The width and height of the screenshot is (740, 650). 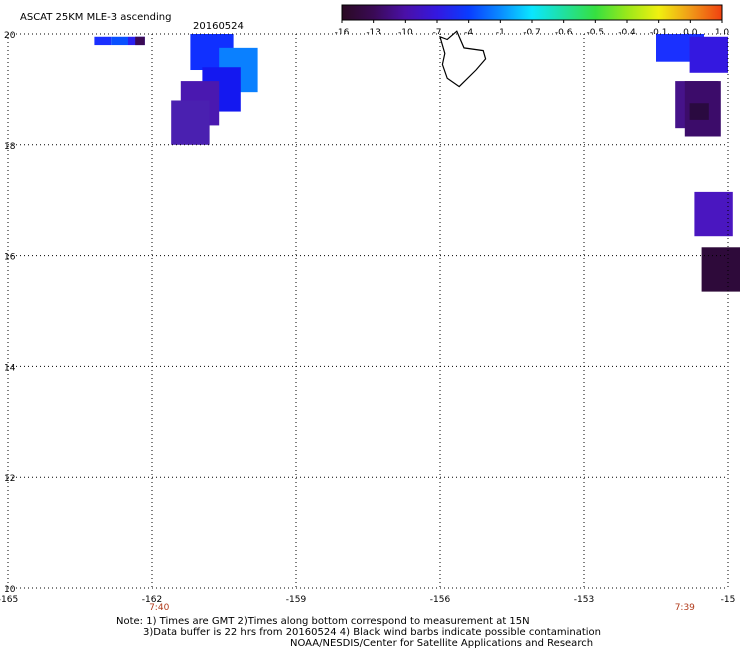 I want to click on colorbar-tick-label: -0.4, so click(x=627, y=33).